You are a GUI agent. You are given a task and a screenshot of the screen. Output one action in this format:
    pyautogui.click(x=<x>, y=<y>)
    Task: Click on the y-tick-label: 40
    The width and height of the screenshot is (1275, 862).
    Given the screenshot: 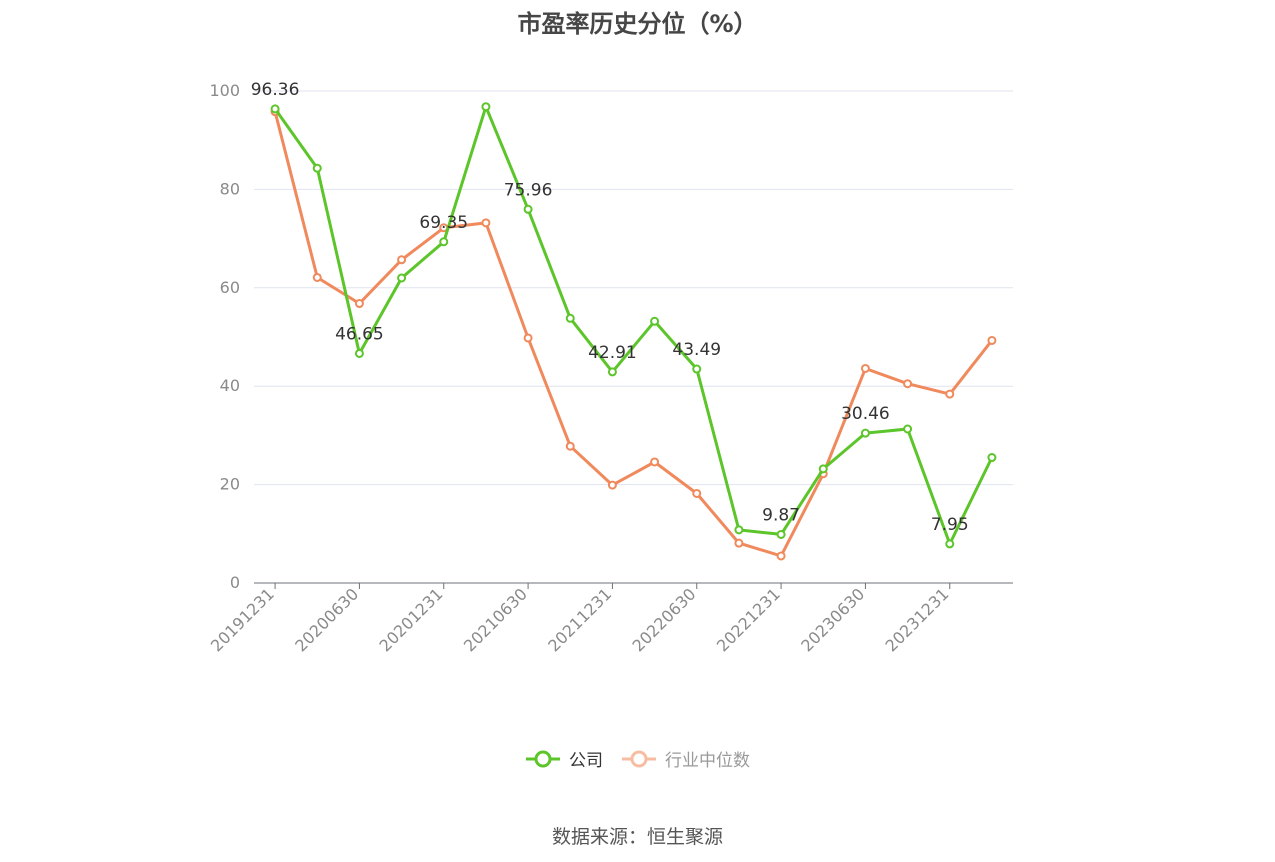 What is the action you would take?
    pyautogui.click(x=230, y=385)
    